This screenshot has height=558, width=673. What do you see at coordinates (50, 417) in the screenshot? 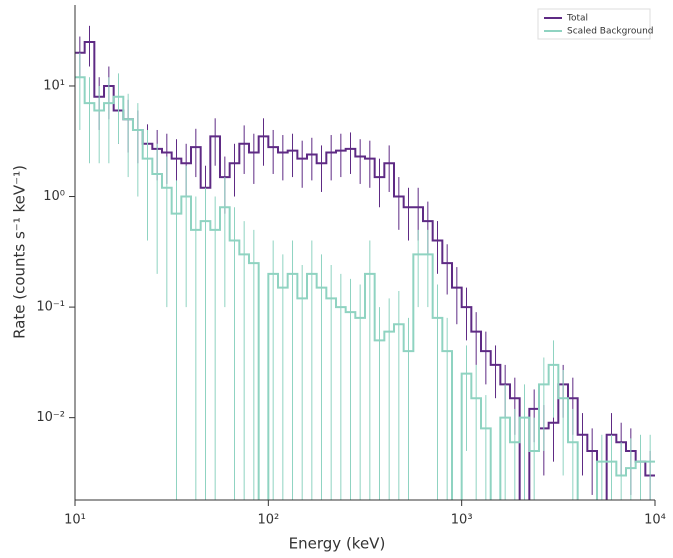
I see `y-tick-label: 10⁻²` at bounding box center [50, 417].